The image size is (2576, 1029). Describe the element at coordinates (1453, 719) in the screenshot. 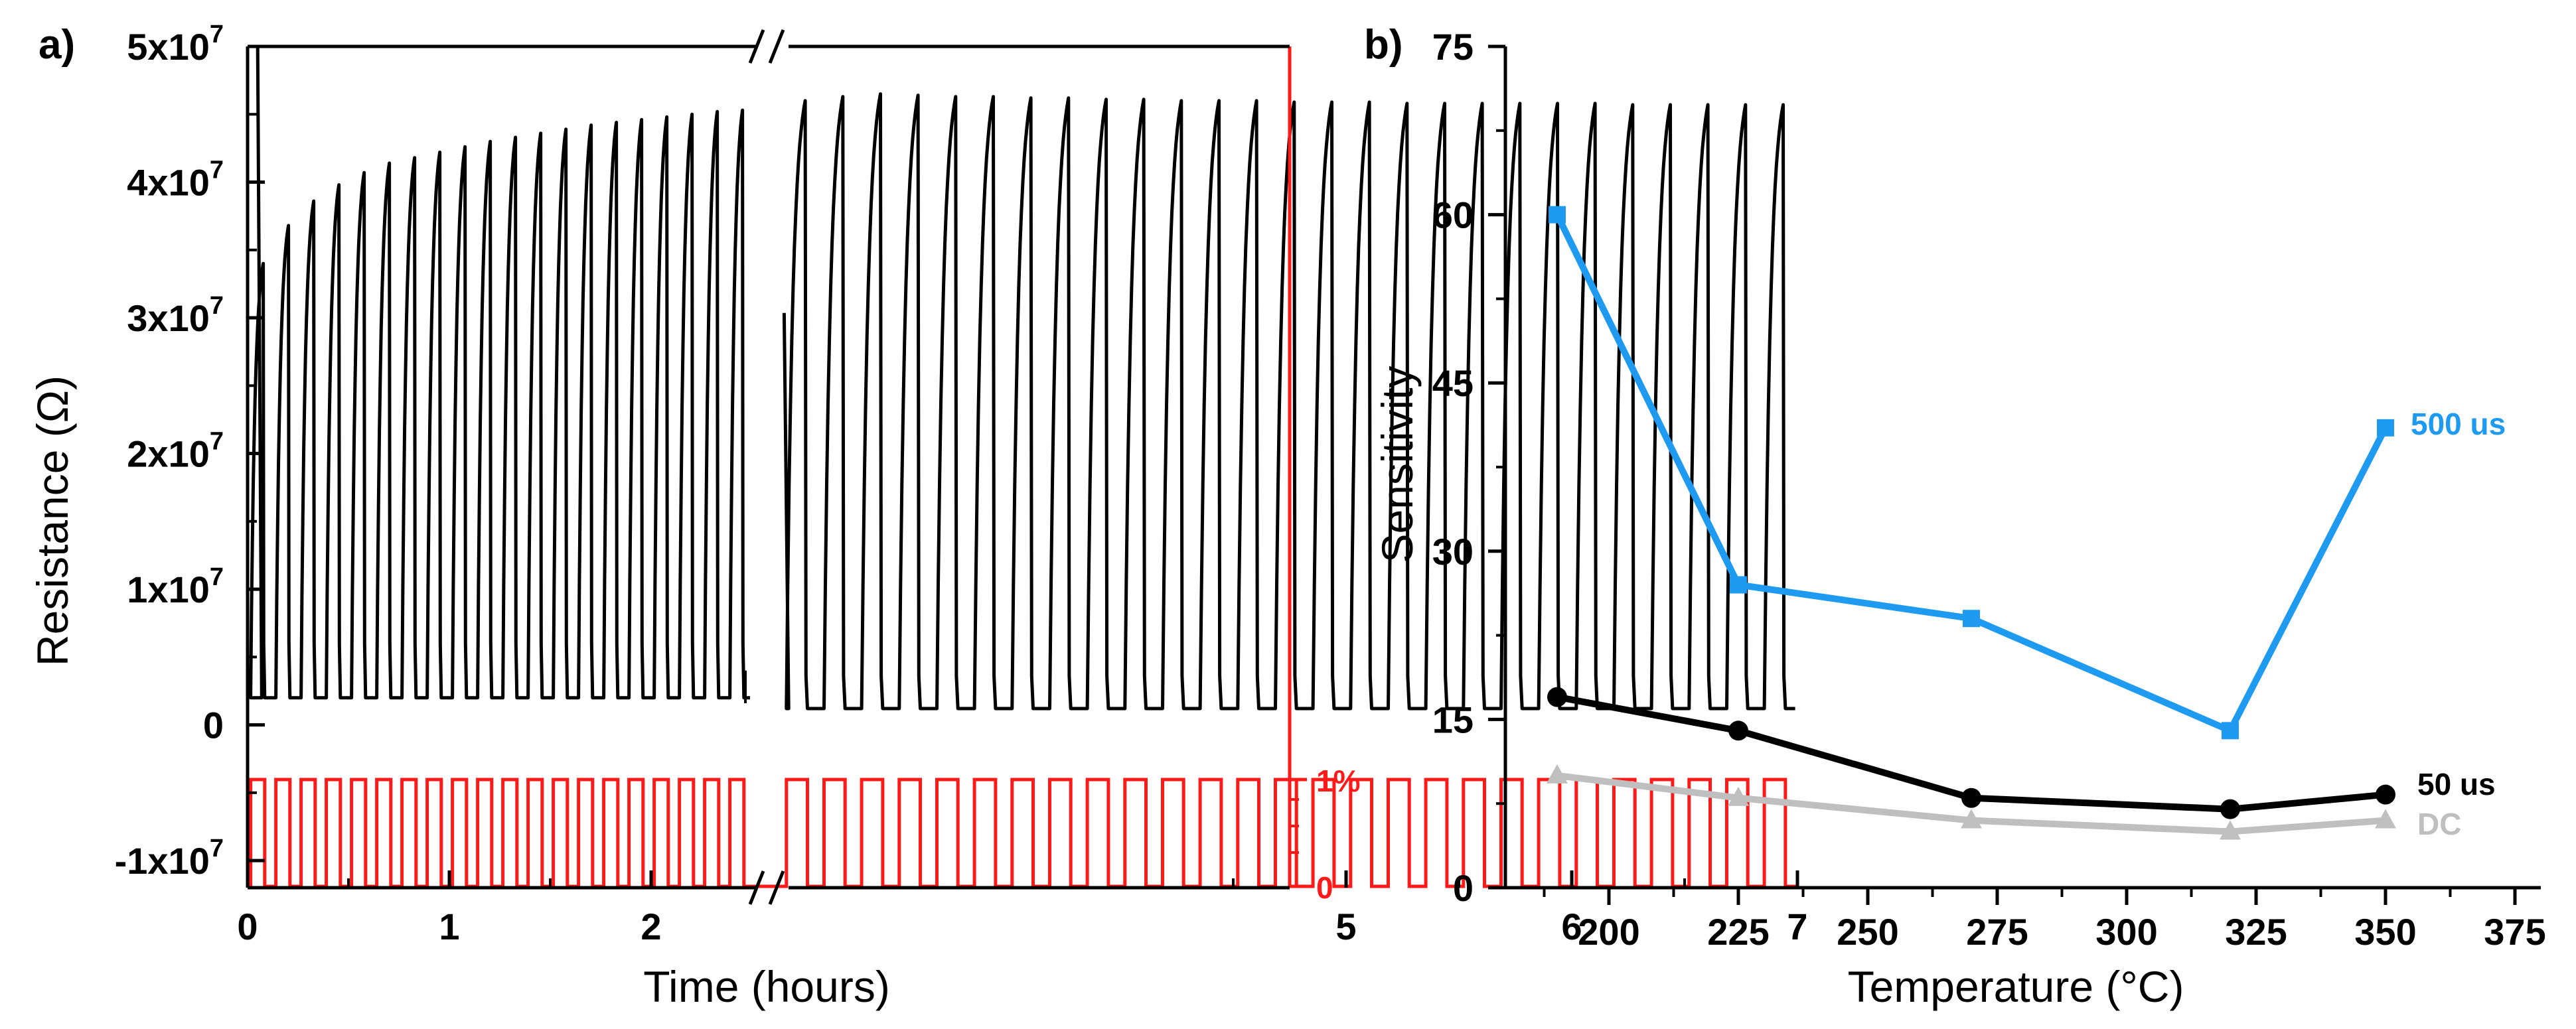

I see `y-tick-label: 15` at that location.